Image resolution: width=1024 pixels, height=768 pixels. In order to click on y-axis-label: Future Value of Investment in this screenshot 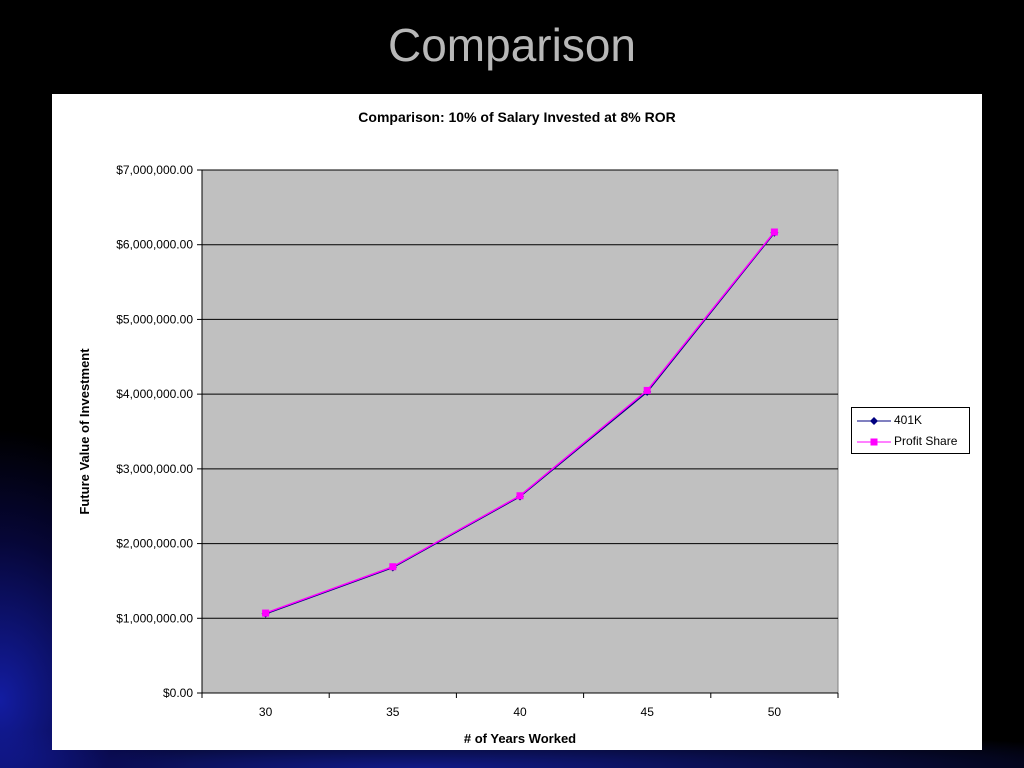, I will do `click(84, 431)`.